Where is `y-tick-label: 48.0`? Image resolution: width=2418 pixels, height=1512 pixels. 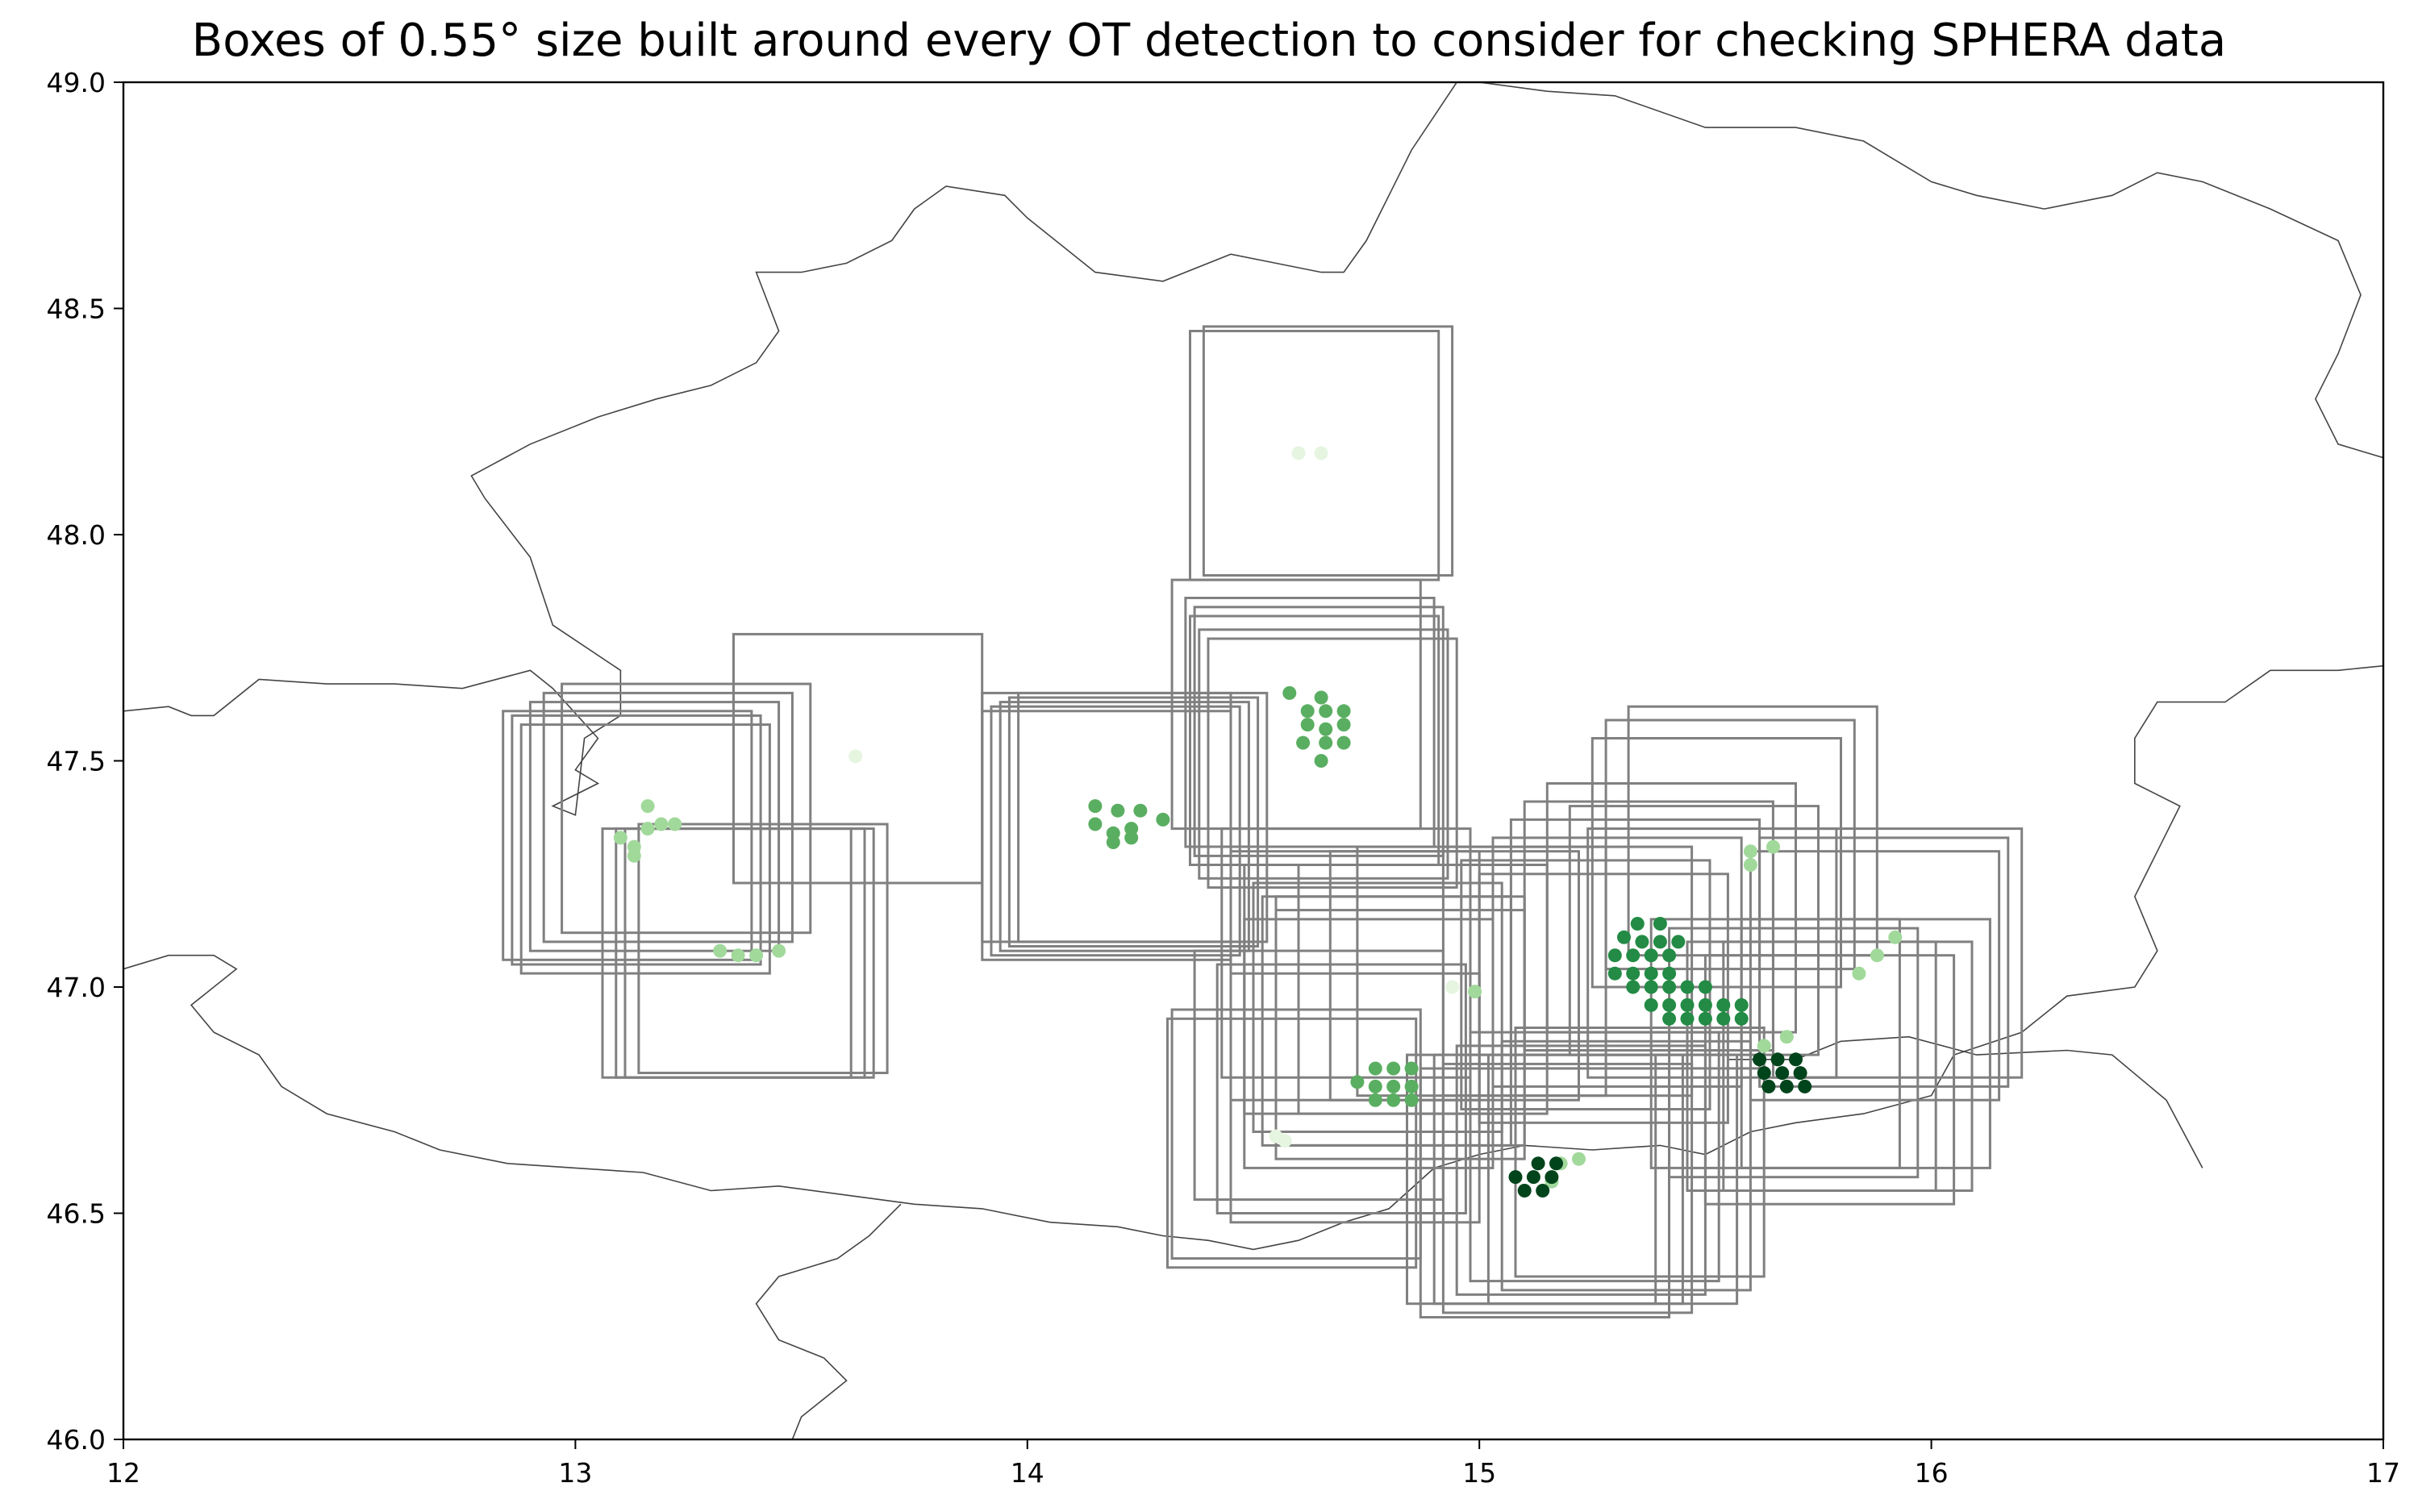
y-tick-label: 48.0 is located at coordinates (76, 535).